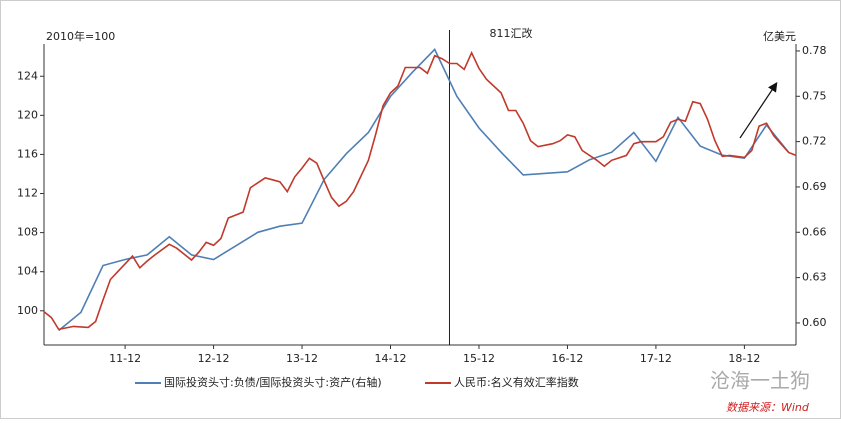 The image size is (841, 423). Describe the element at coordinates (27, 271) in the screenshot. I see `y-tick-label: 104` at that location.